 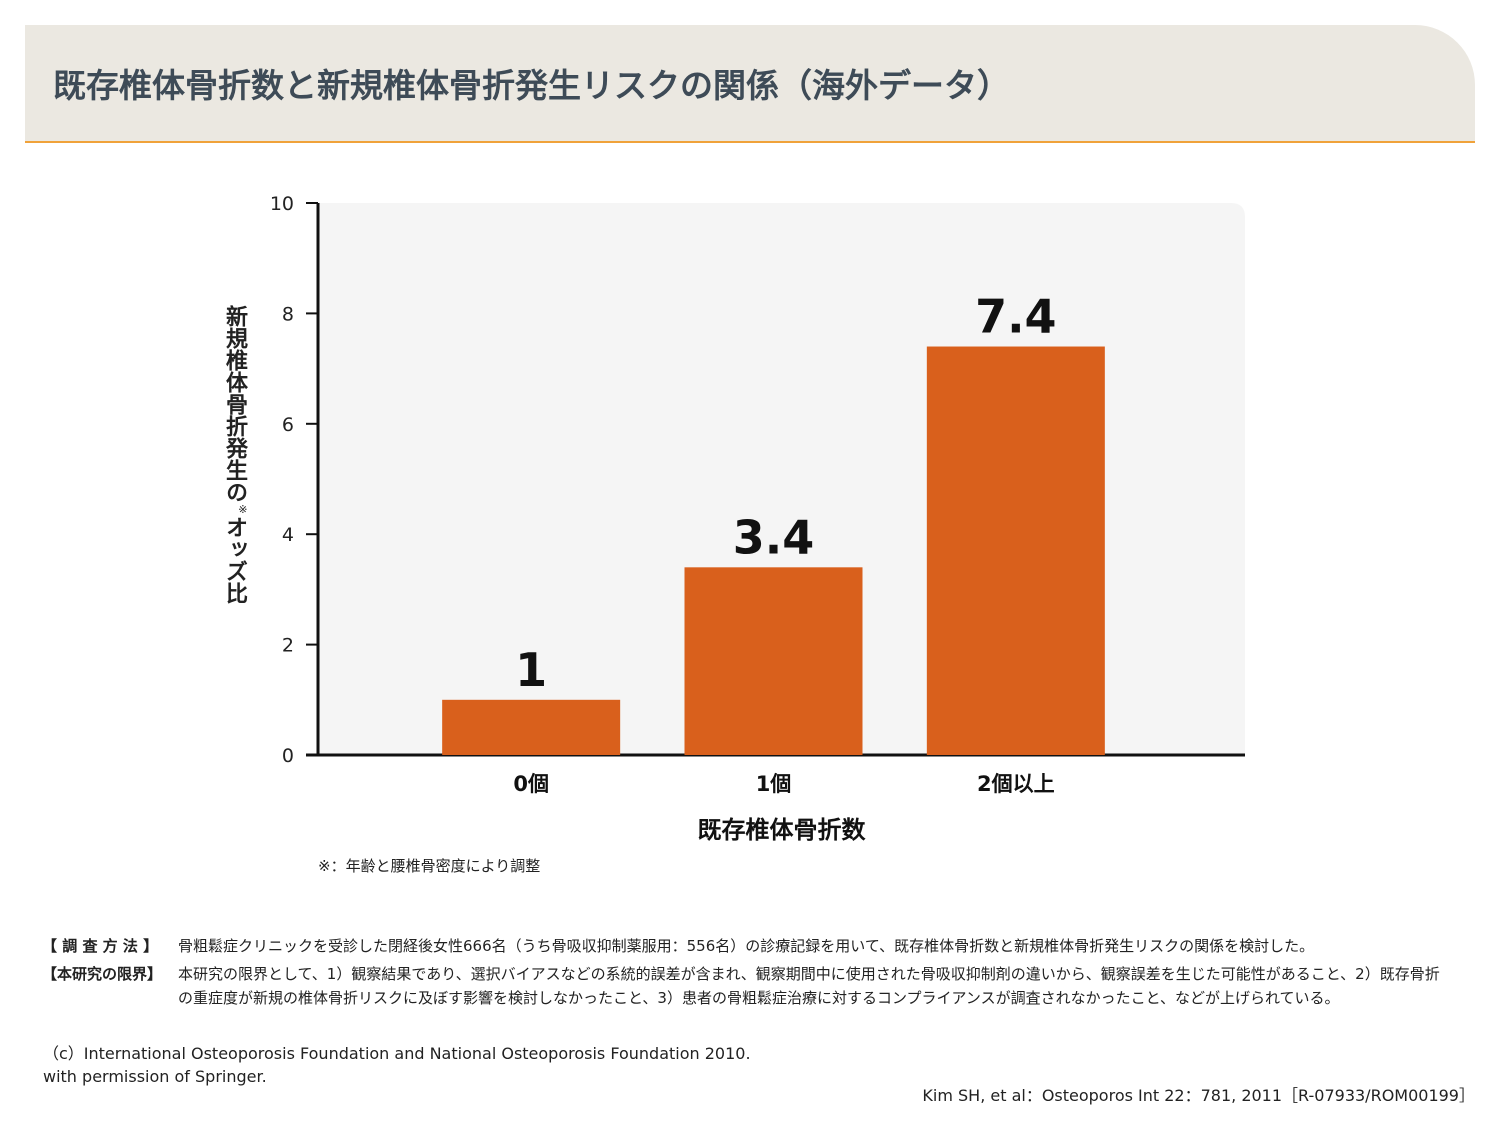 I want to click on copyright-line2: with permission of Springer., so click(x=155, y=1076).